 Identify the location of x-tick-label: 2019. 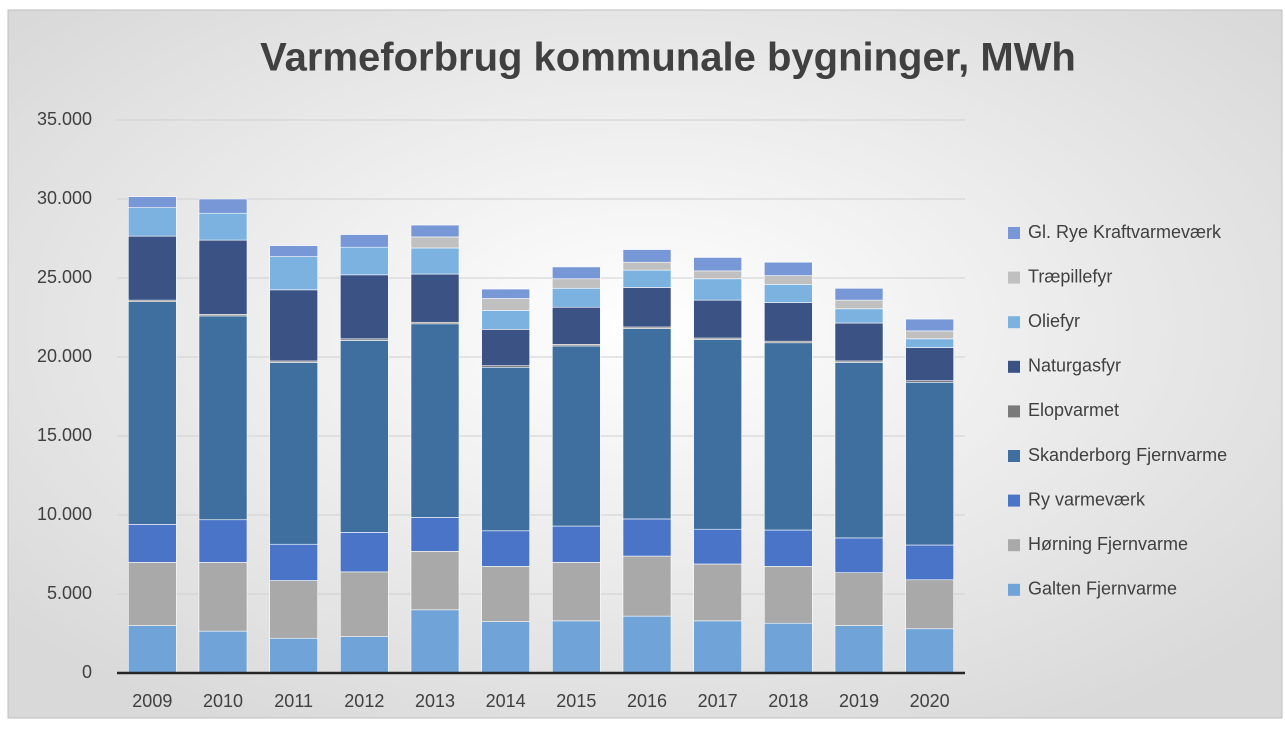
(859, 701).